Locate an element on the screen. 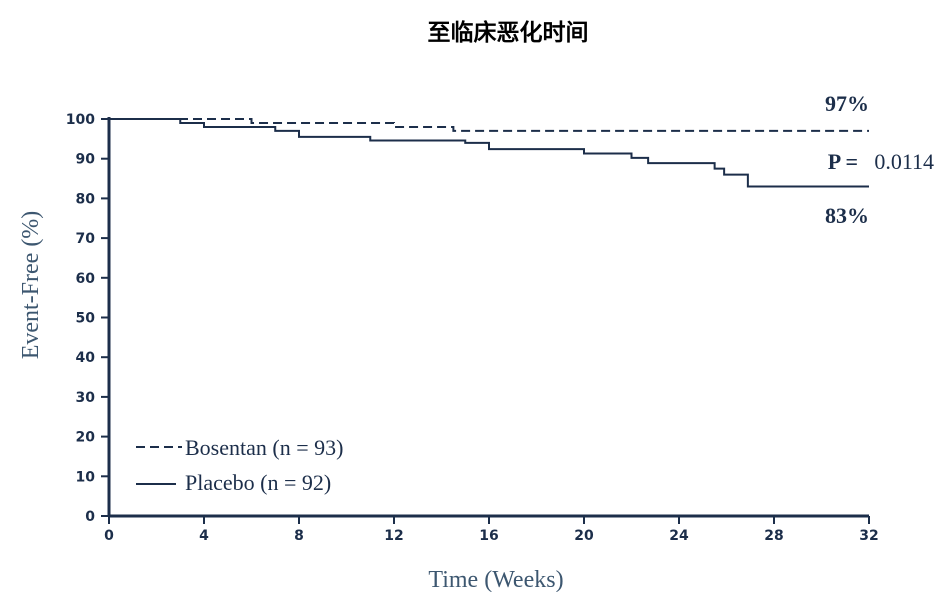  placebo-end-label: 83% is located at coordinates (847, 215).